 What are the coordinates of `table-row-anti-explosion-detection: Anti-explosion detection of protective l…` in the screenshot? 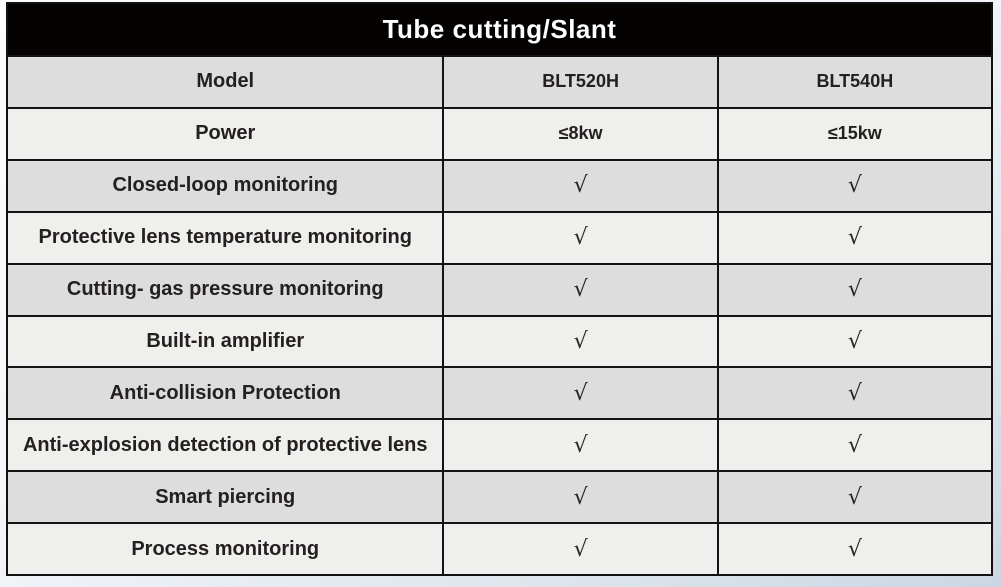 It's located at (499, 444).